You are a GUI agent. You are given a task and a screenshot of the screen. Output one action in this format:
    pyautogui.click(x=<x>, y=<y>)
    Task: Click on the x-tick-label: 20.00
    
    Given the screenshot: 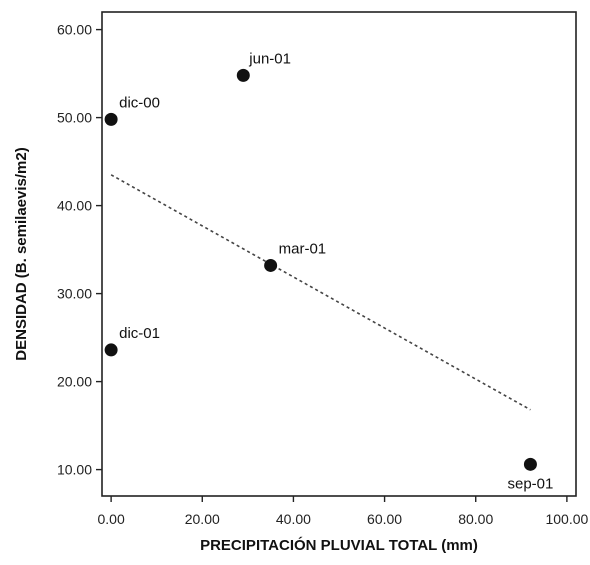 What is the action you would take?
    pyautogui.click(x=202, y=519)
    